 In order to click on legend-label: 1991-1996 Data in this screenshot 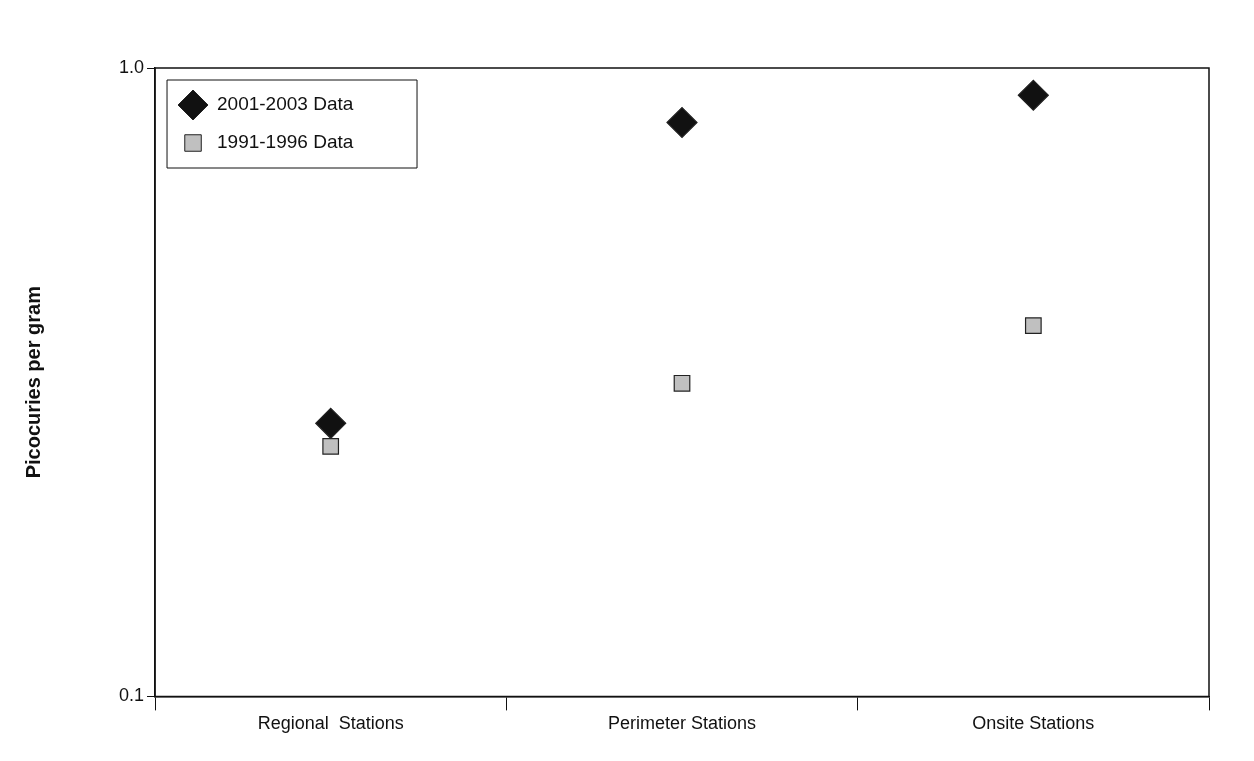, I will do `click(285, 142)`.